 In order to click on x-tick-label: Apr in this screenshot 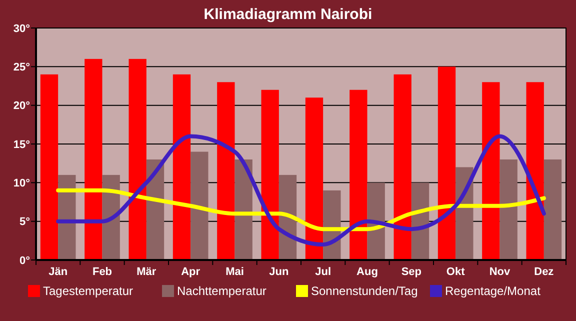, I will do `click(191, 272)`.